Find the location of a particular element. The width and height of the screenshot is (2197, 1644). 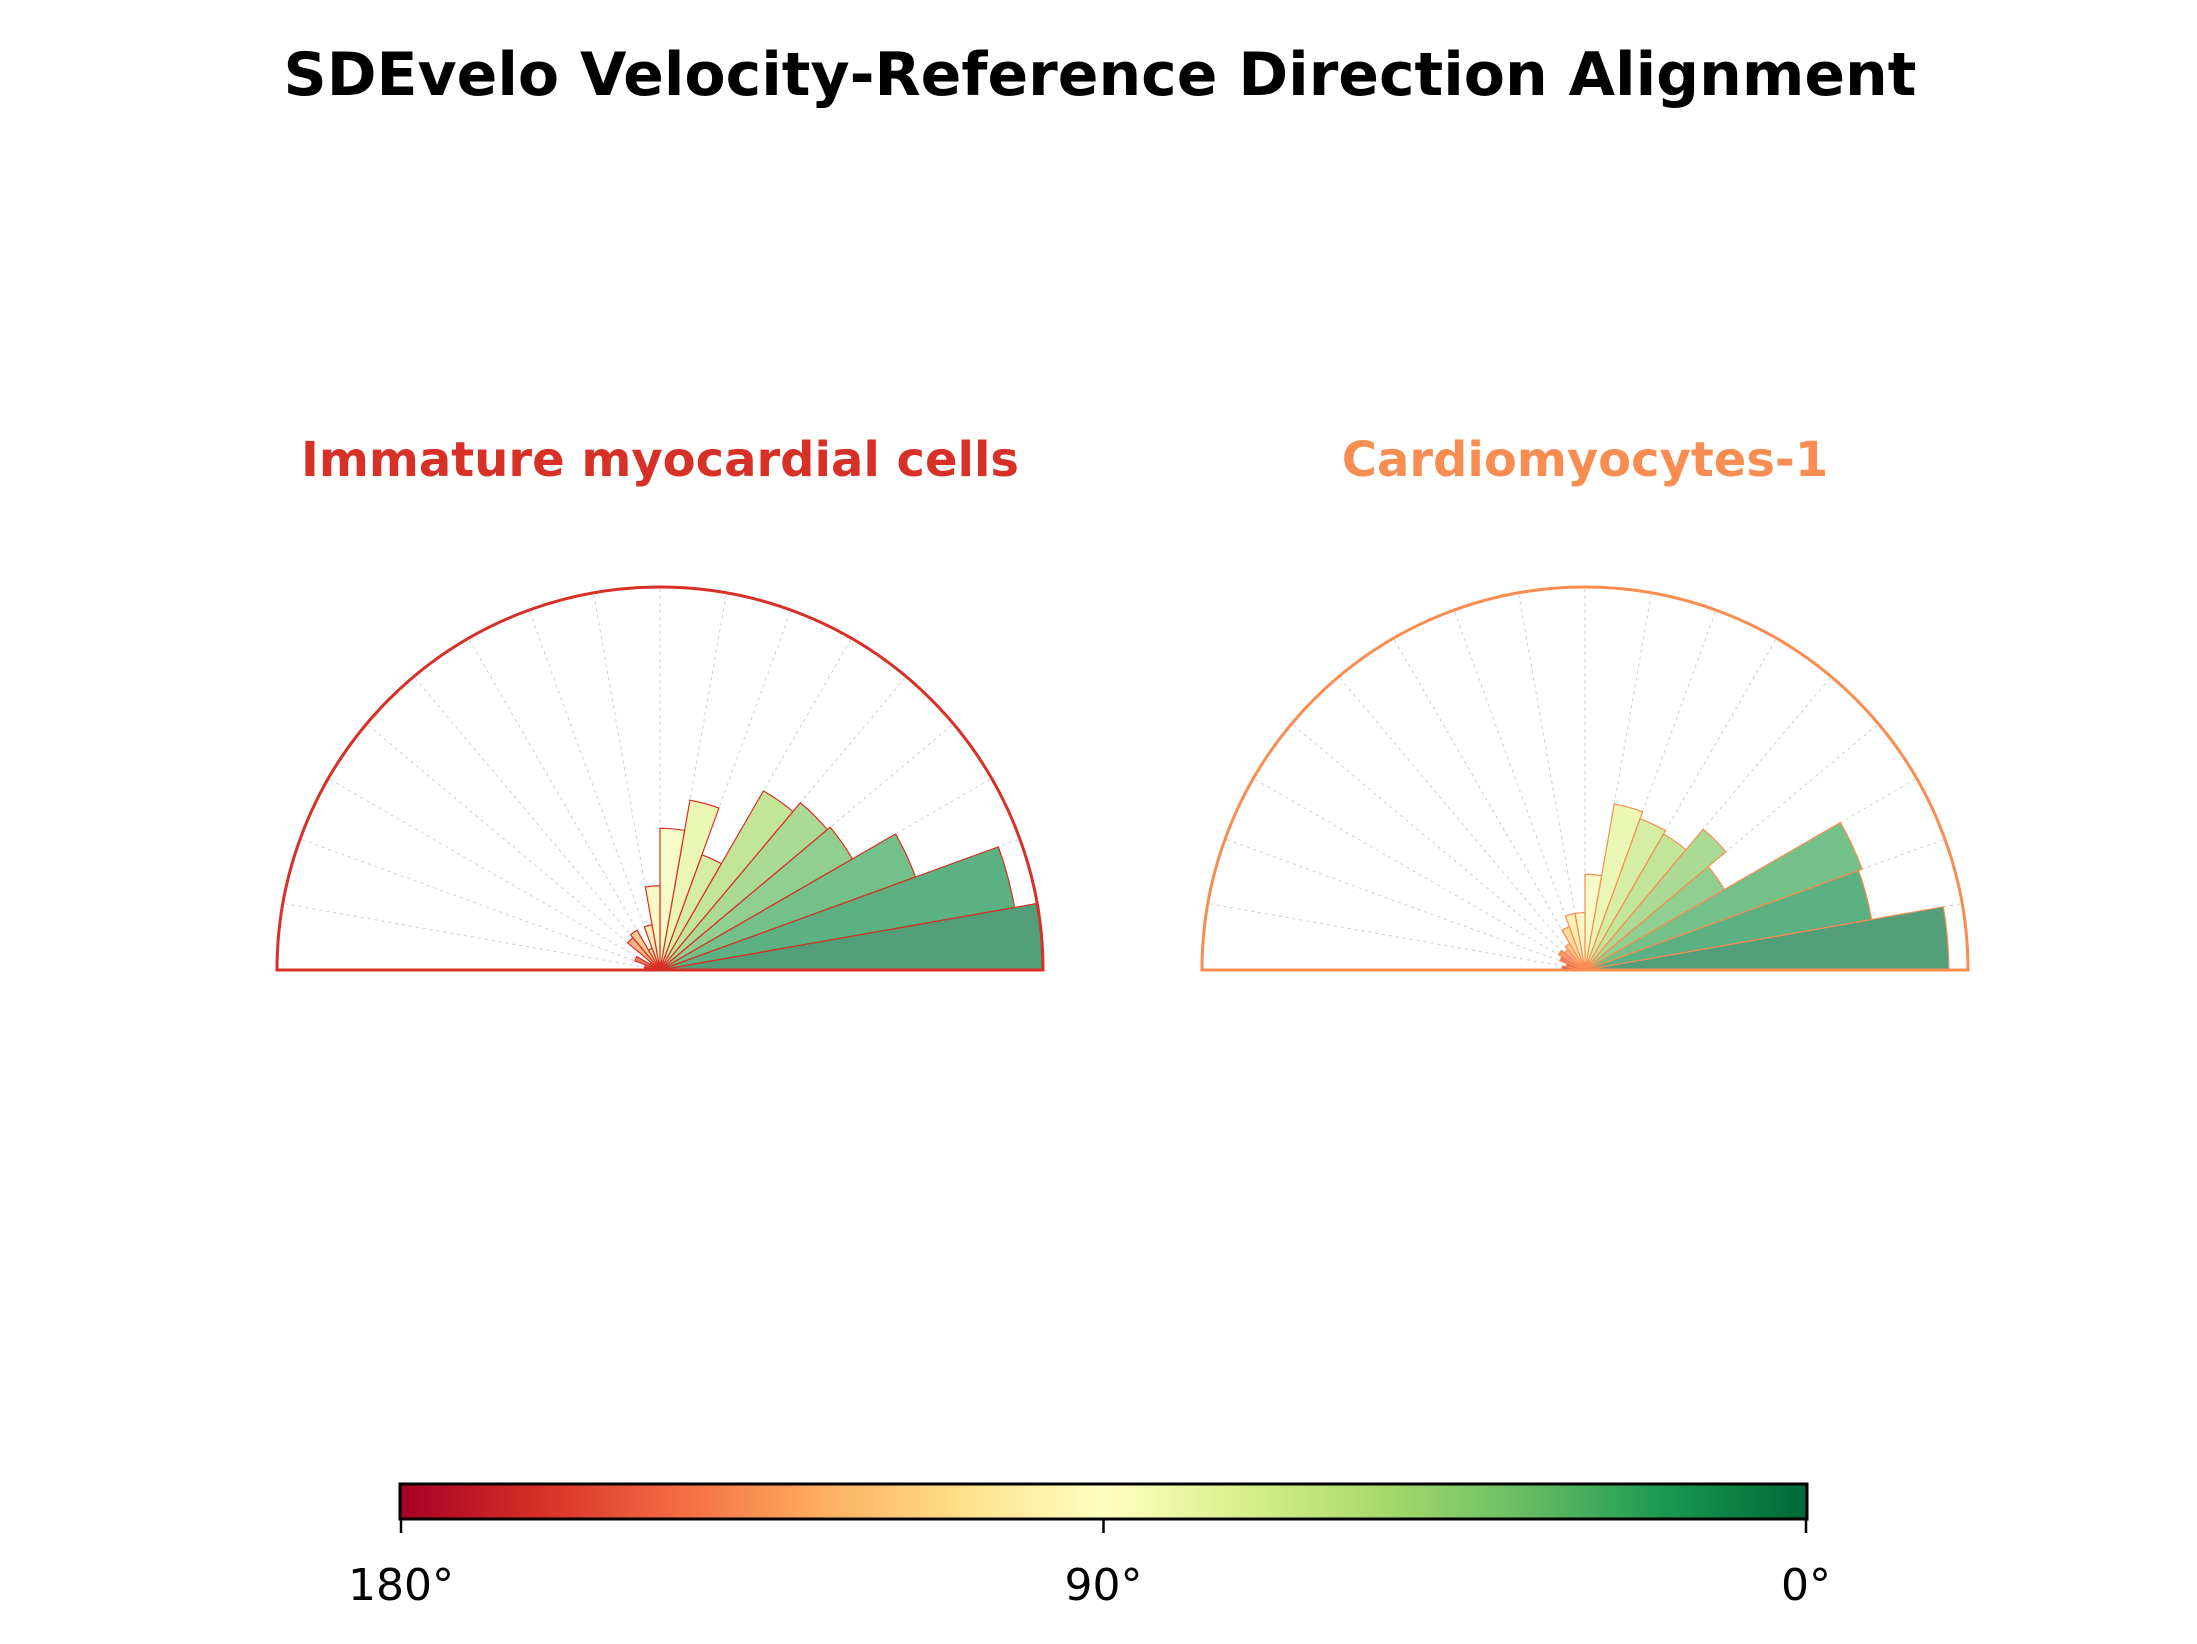

bar-35deg is located at coordinates (756, 898).